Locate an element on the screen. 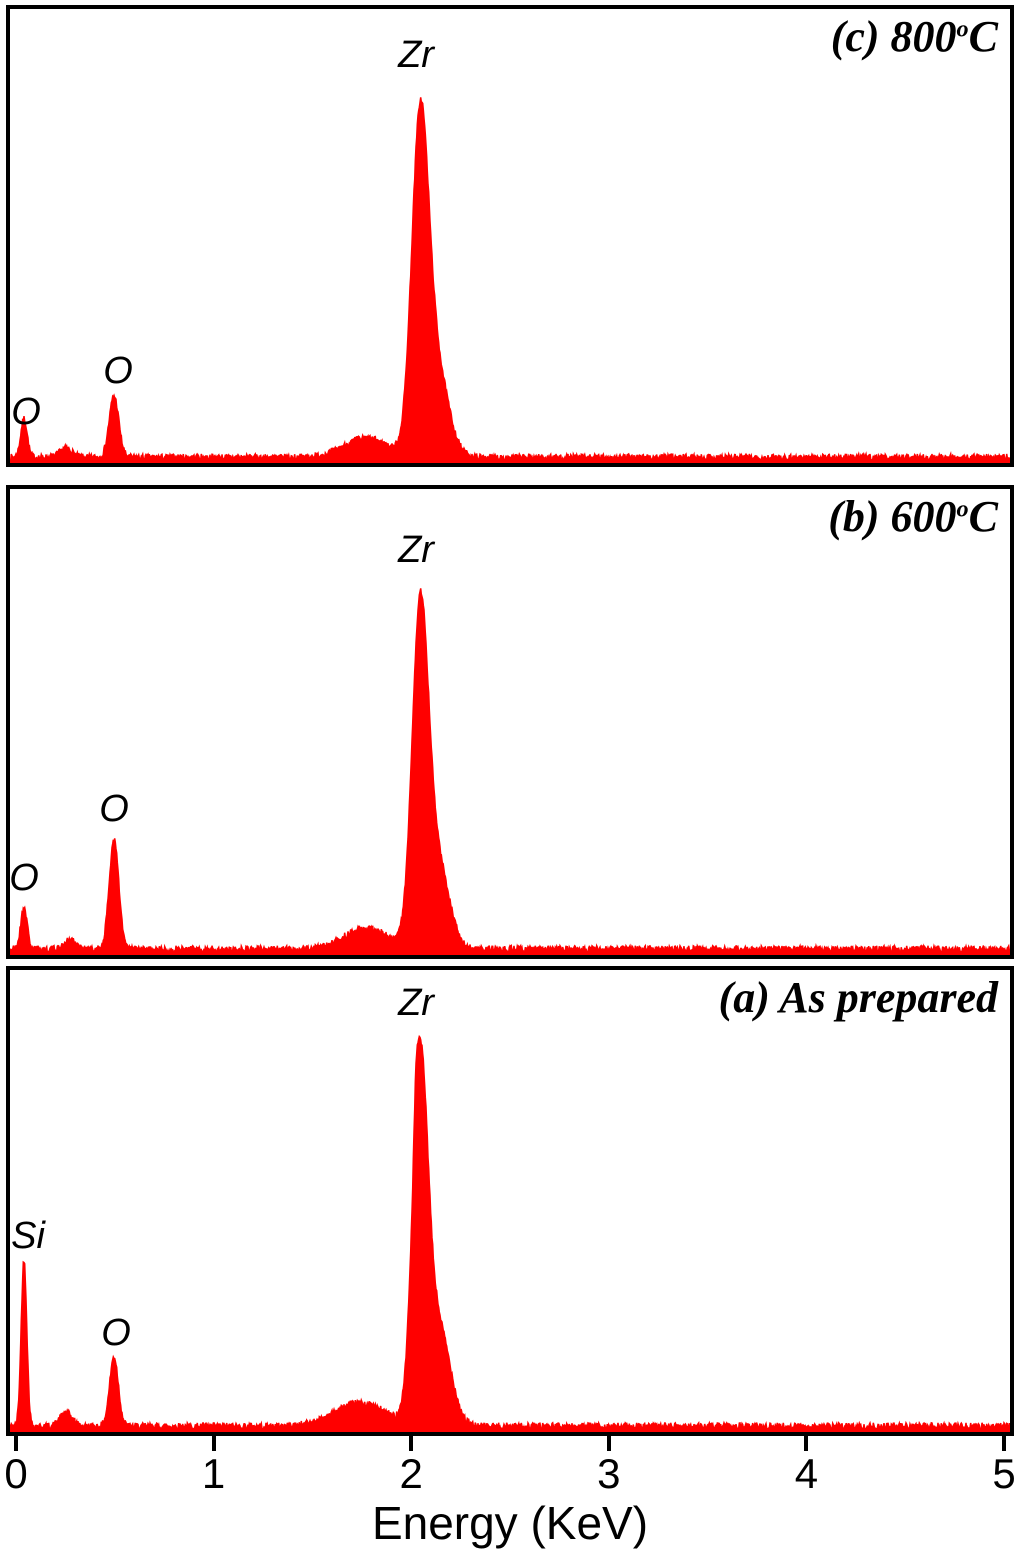 This screenshot has height=1551, width=1020. panel-title-a: (a) As prepared is located at coordinates (858, 997).